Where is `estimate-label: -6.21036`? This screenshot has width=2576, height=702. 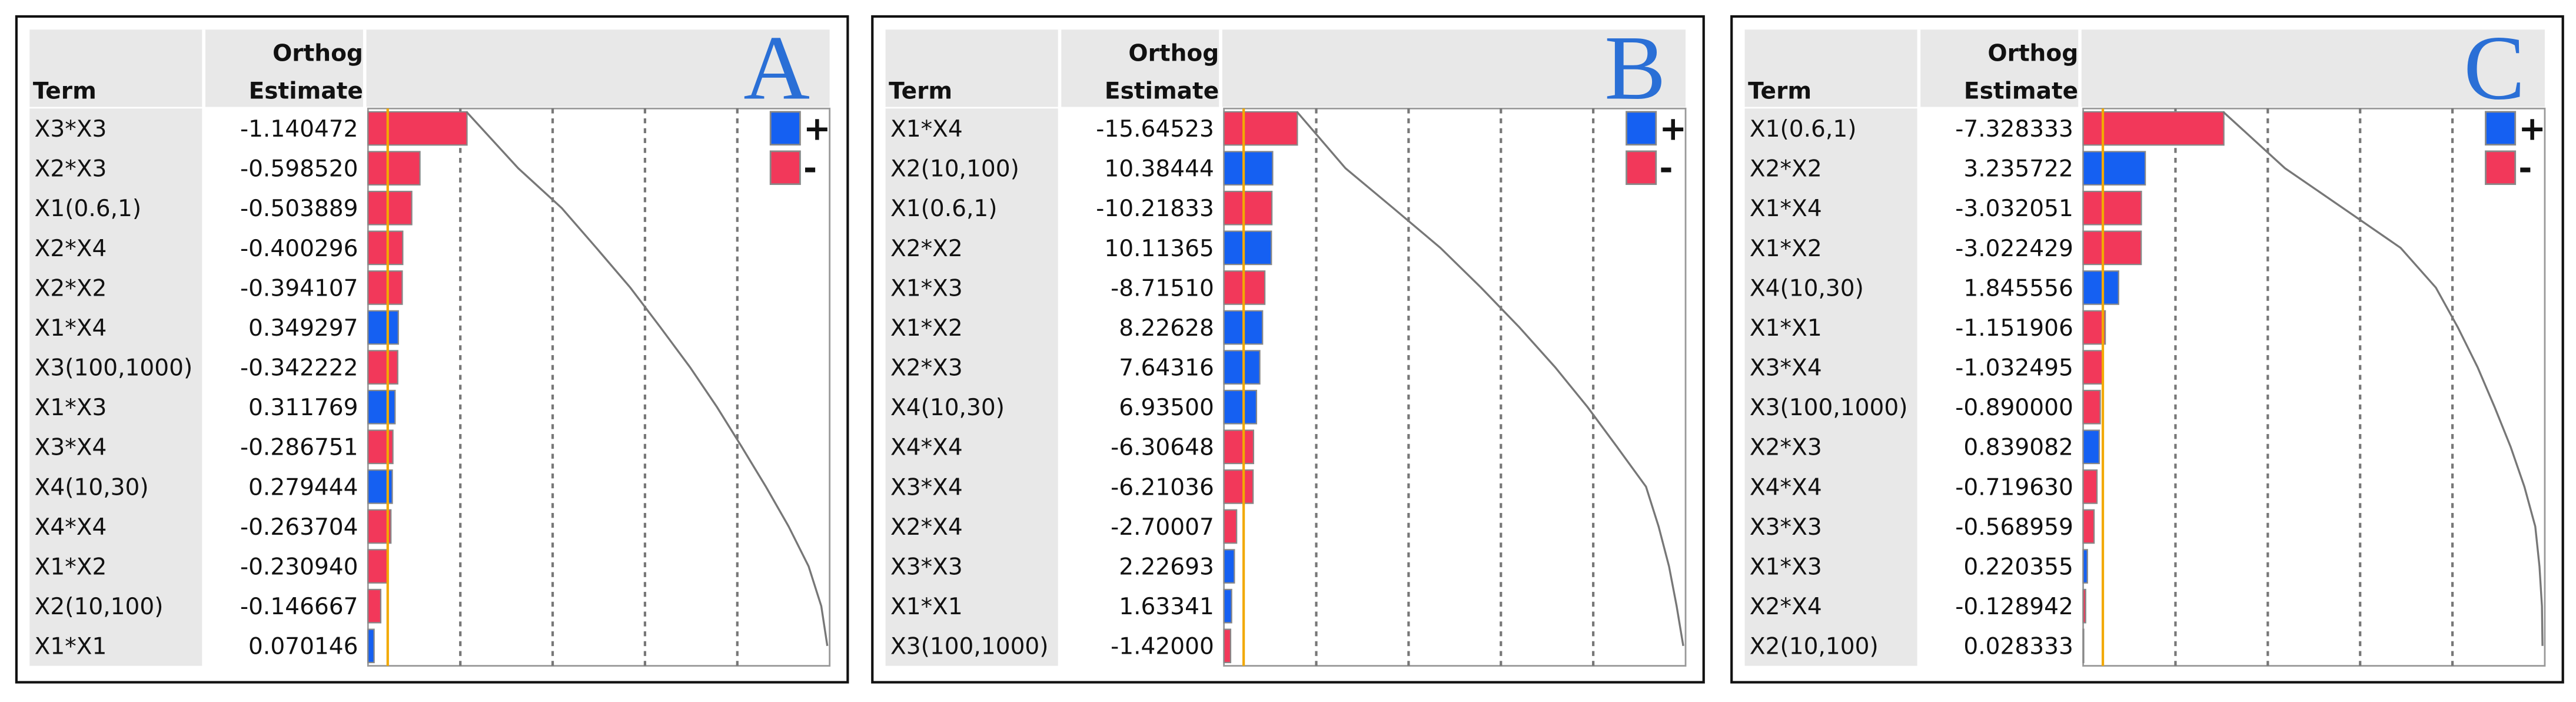 estimate-label: -6.21036 is located at coordinates (1162, 488).